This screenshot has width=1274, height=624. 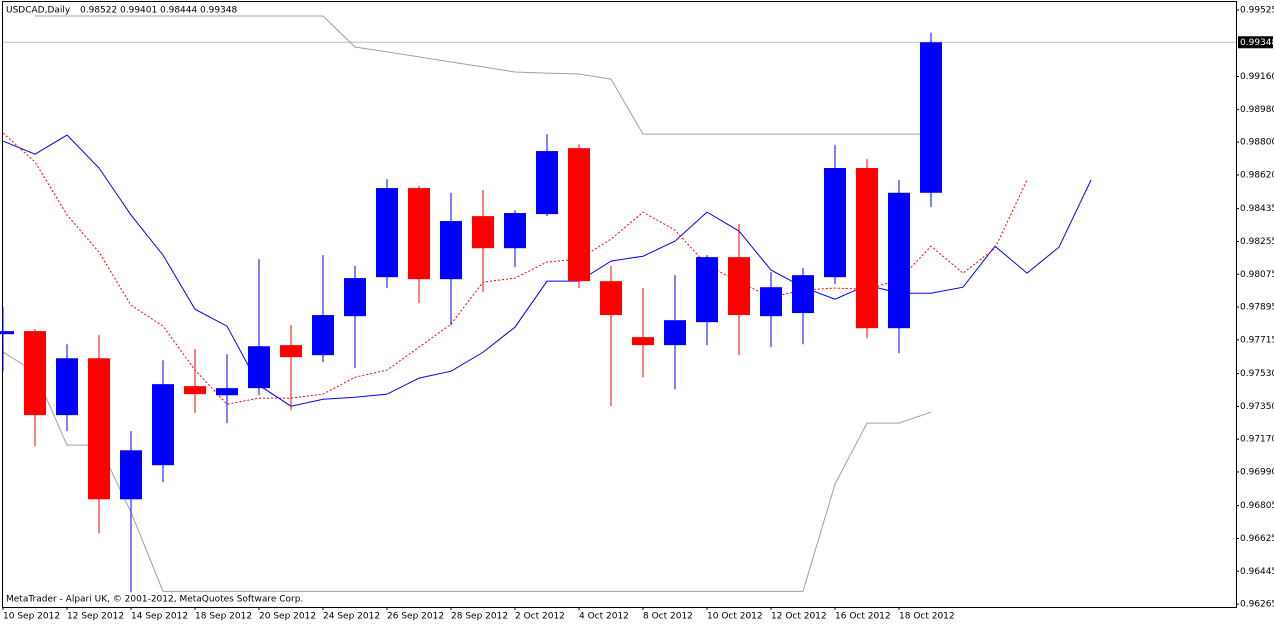 I want to click on y-tick-label: 0.96805, so click(x=1257, y=506).